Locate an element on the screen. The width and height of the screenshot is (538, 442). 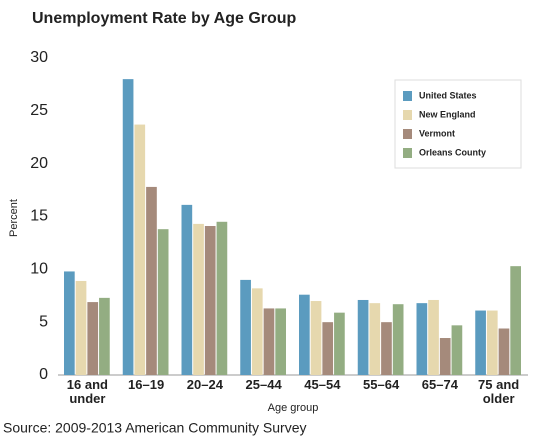
x-tick-label: 75 and older is located at coordinates (499, 391).